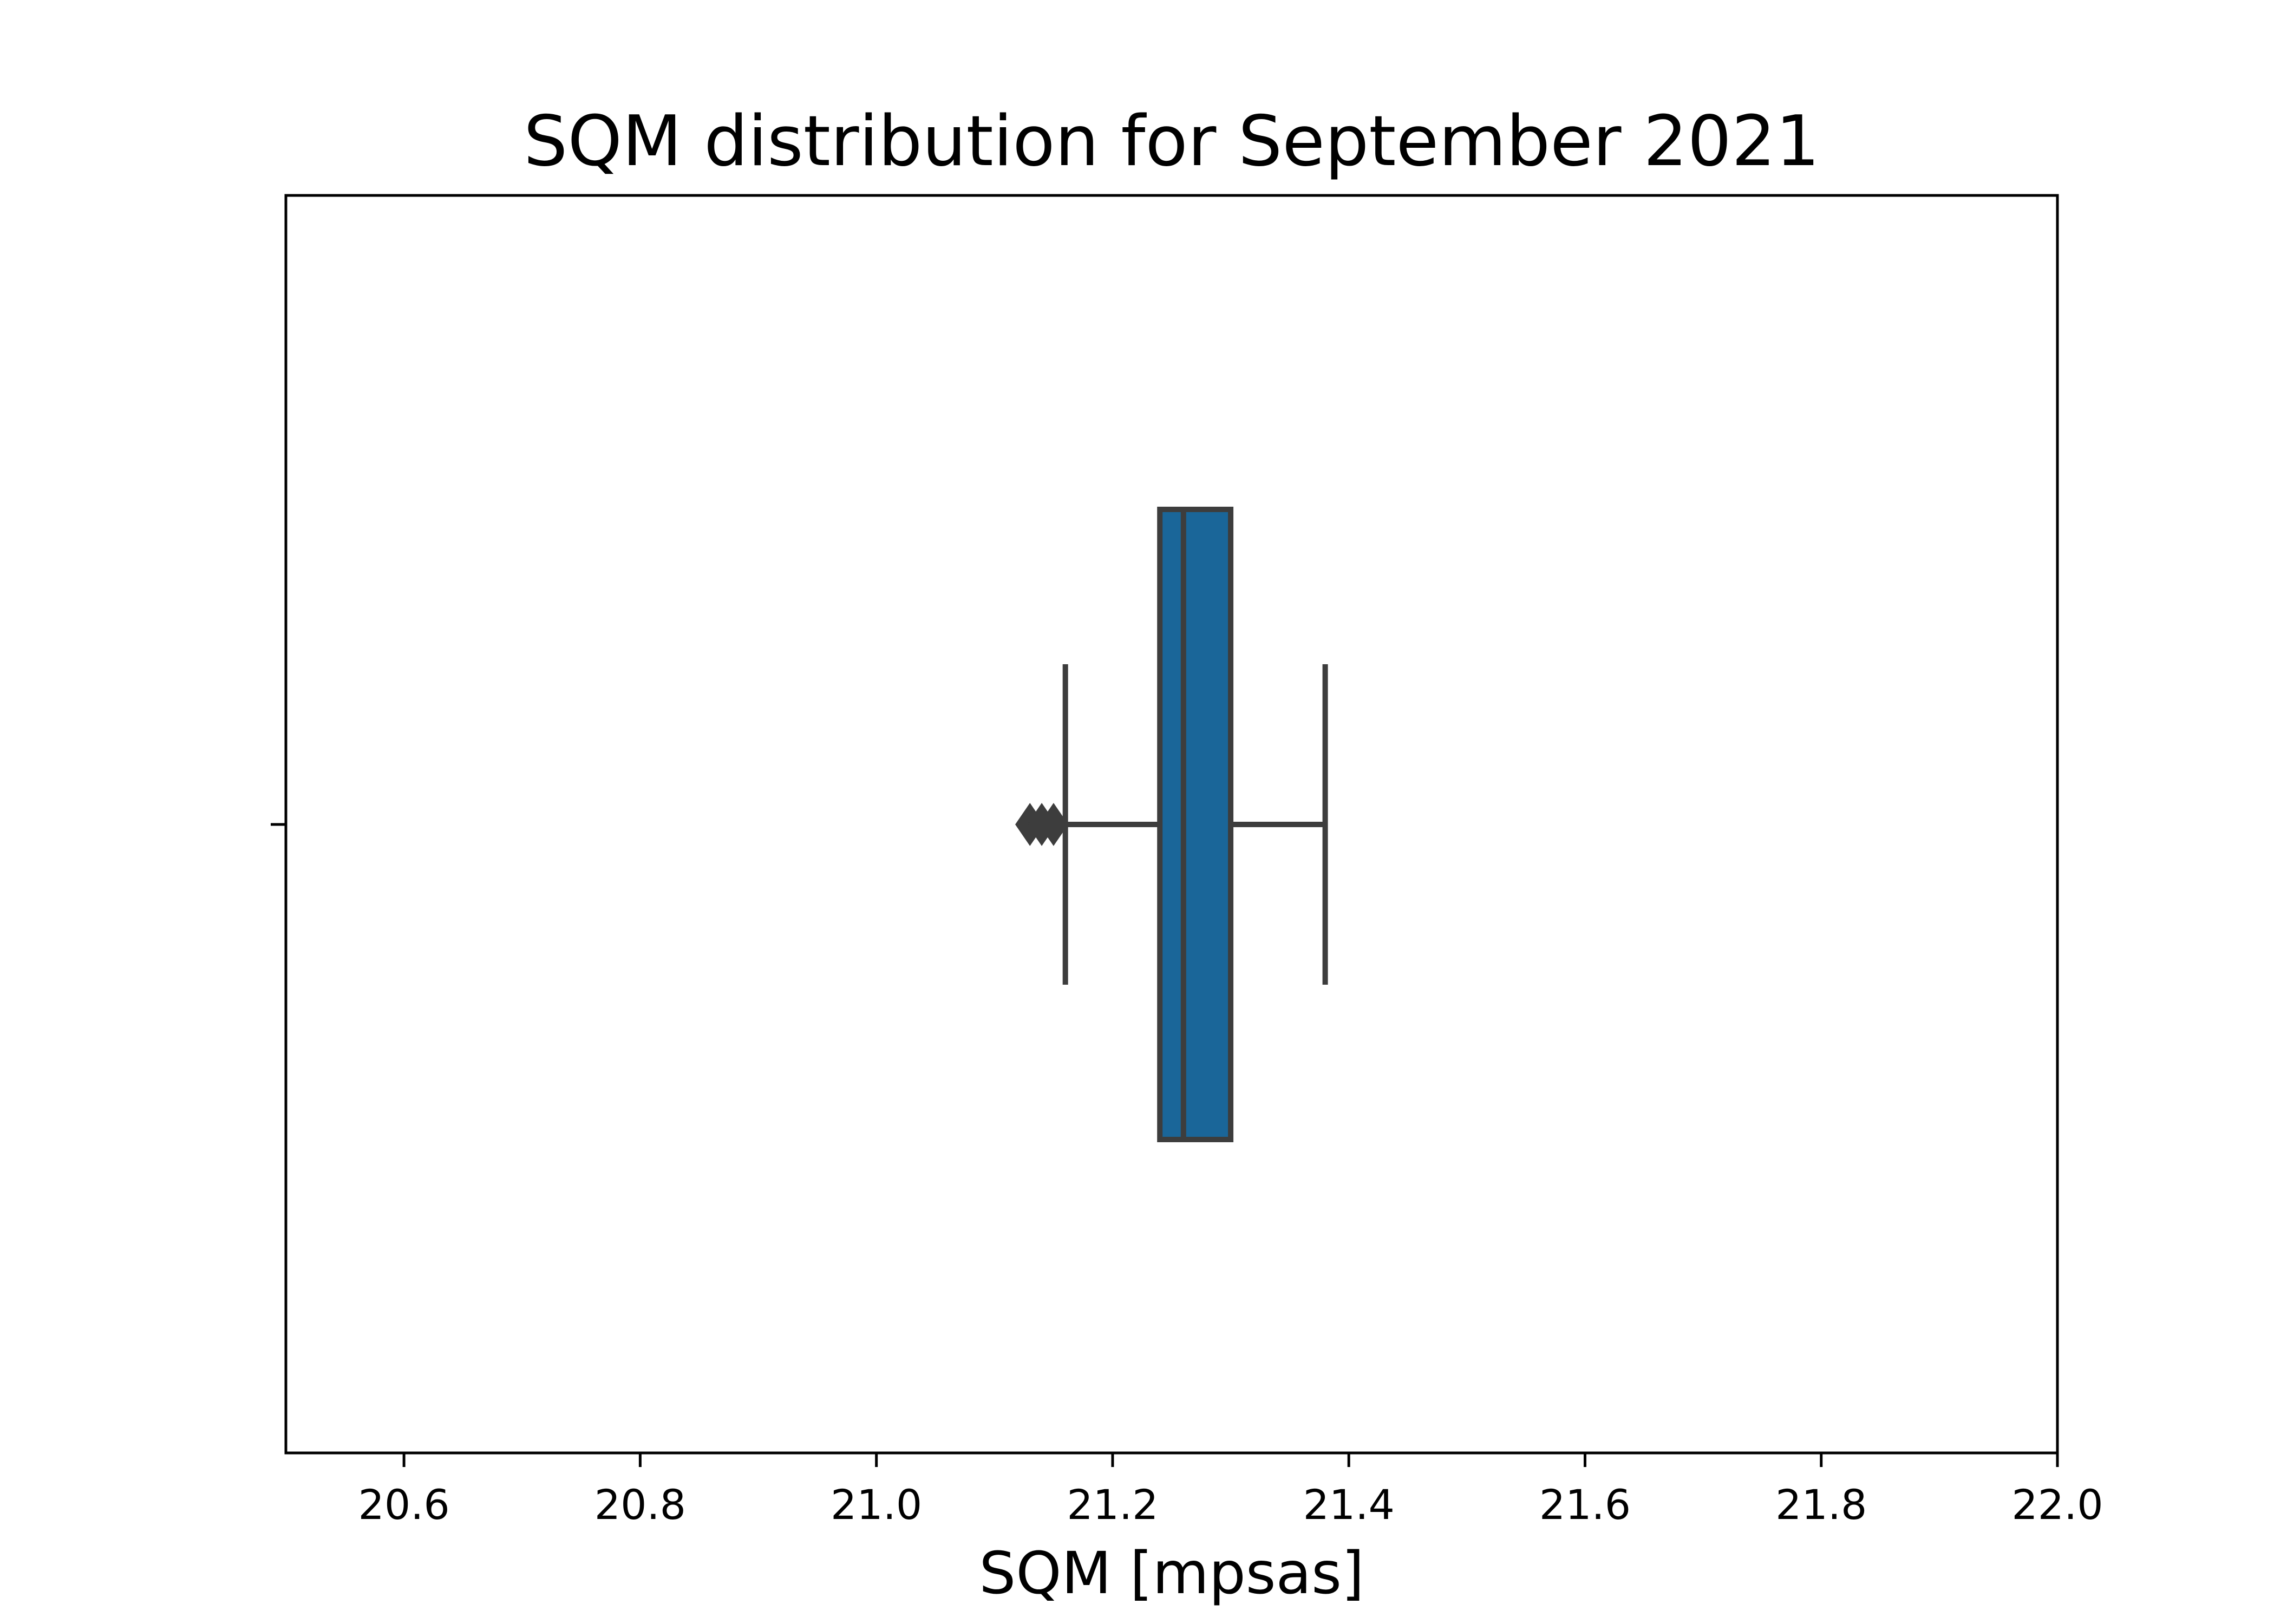 The width and height of the screenshot is (2274, 1624). Describe the element at coordinates (1821, 1505) in the screenshot. I see `x-tick-label: 21.8` at that location.